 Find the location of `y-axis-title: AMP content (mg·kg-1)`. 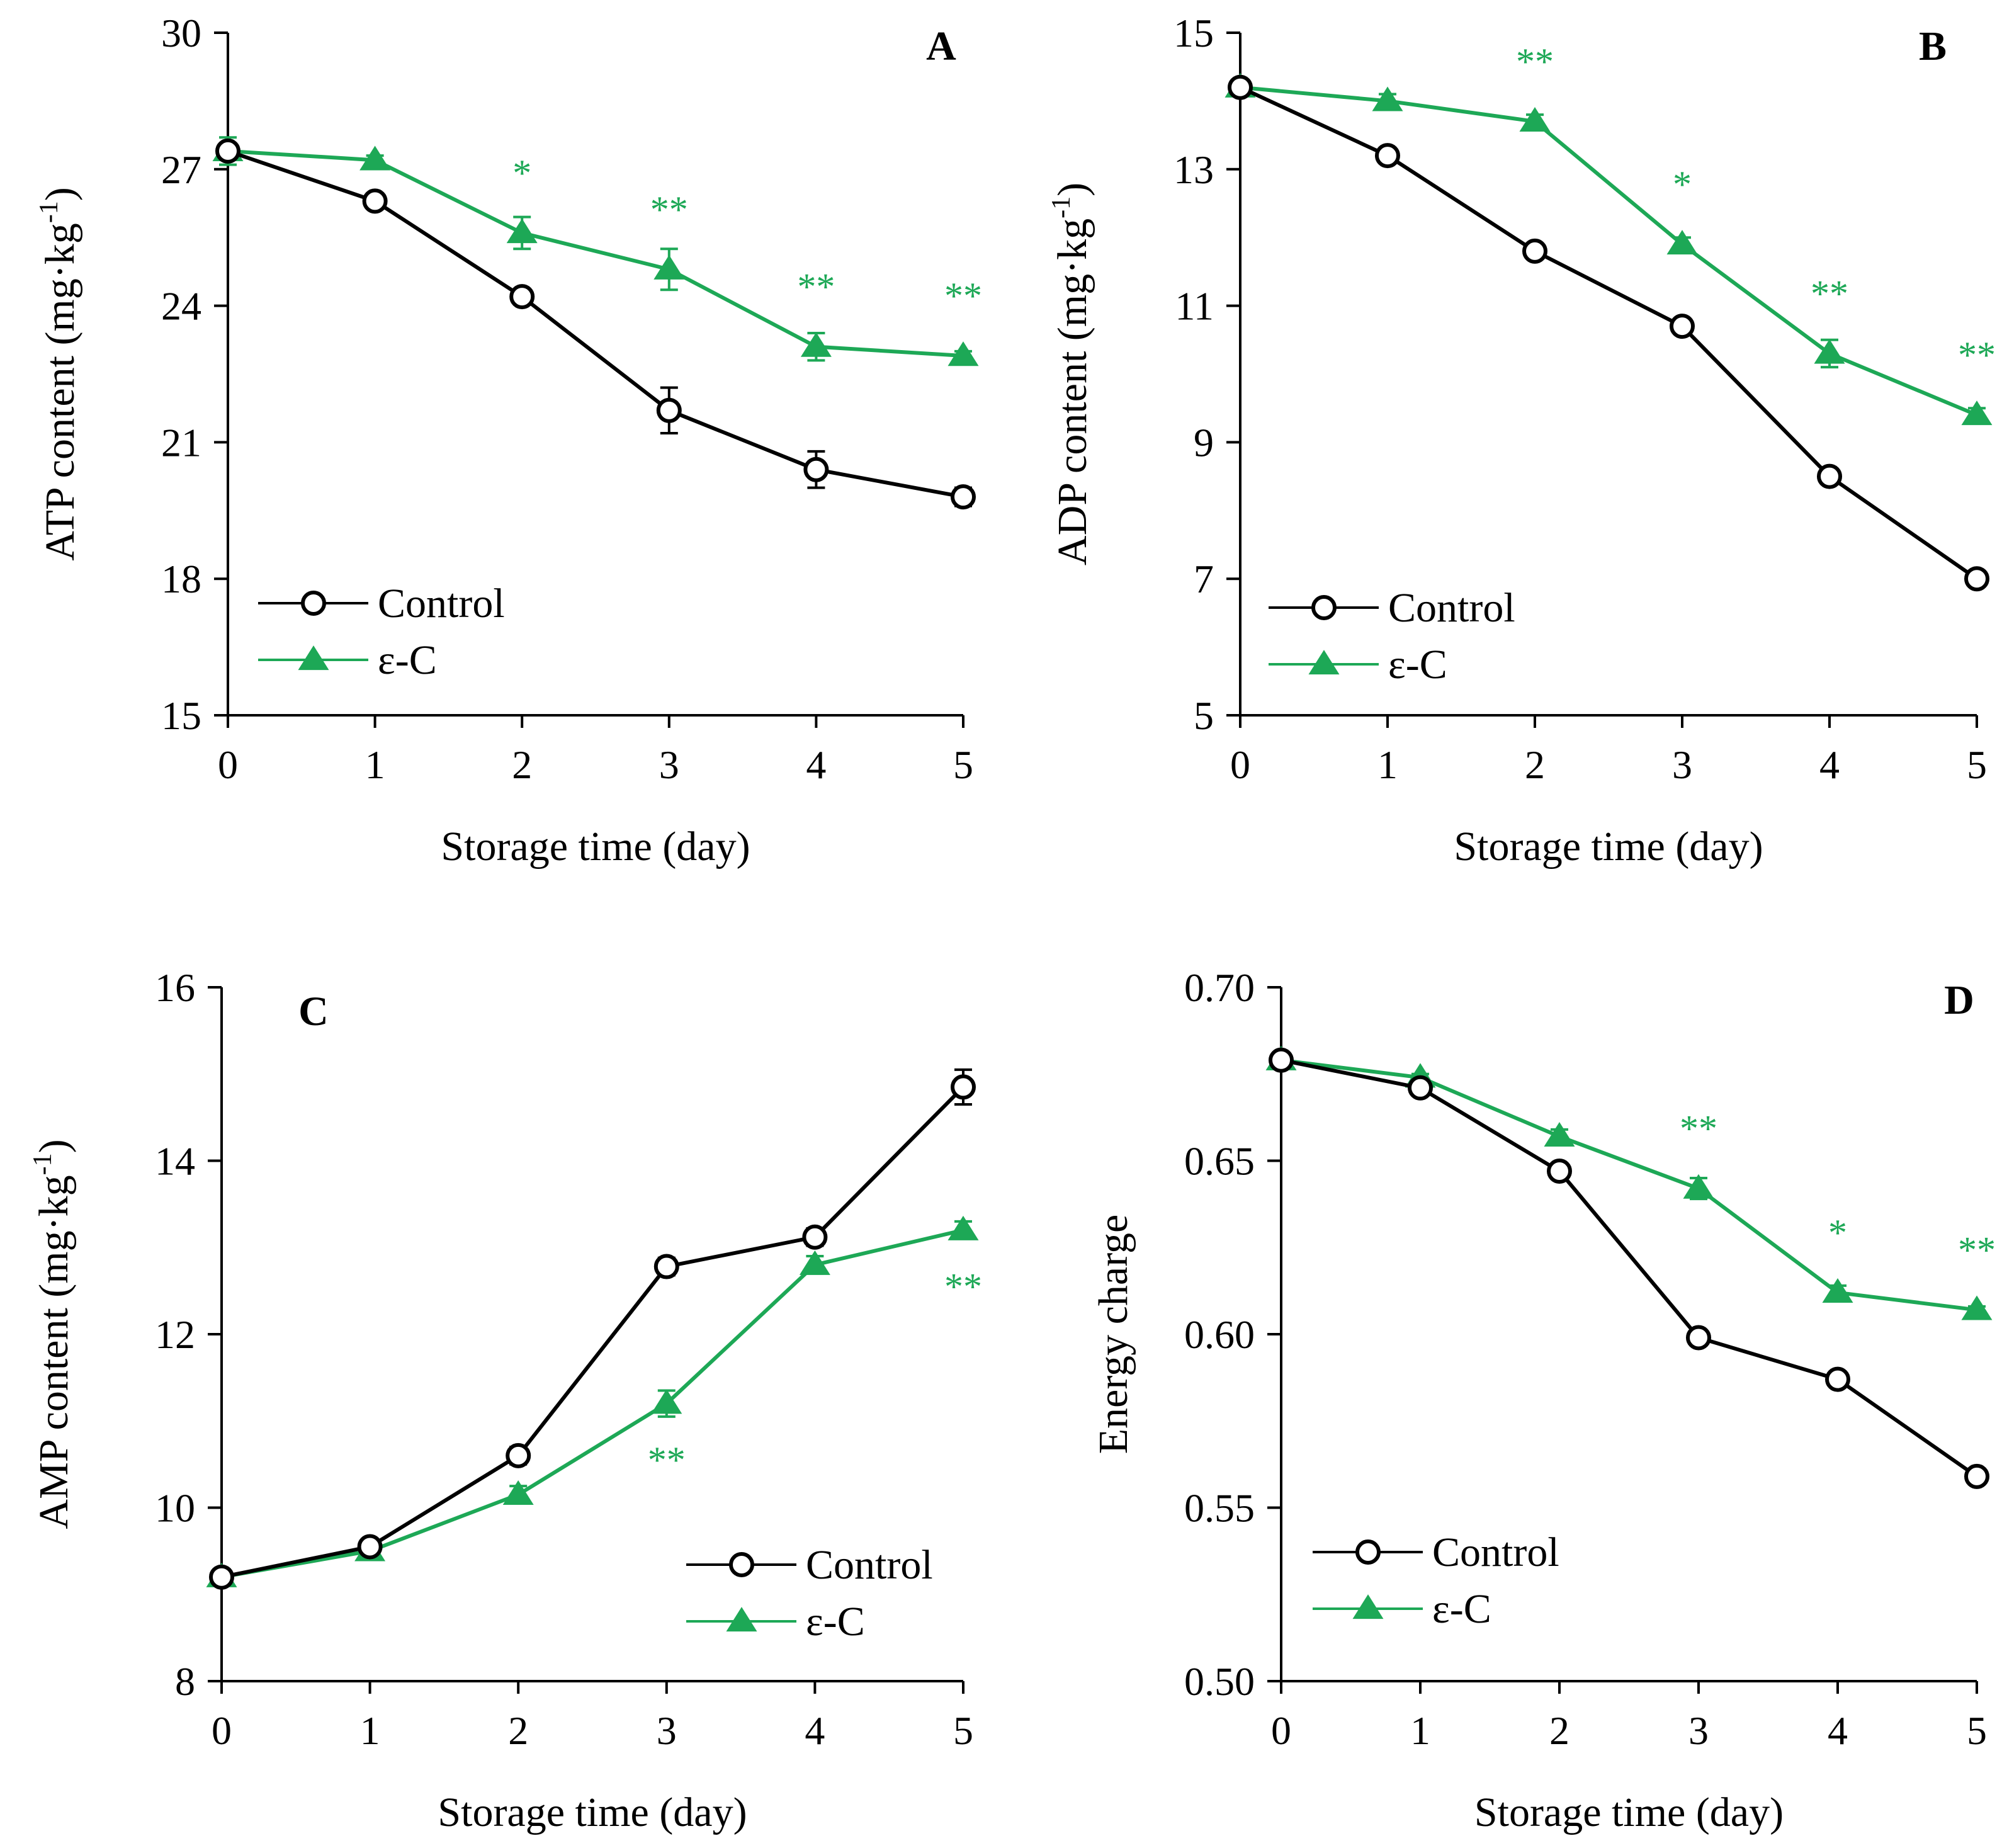

y-axis-title: AMP content (mg·kg-1) is located at coordinates (52, 1334).